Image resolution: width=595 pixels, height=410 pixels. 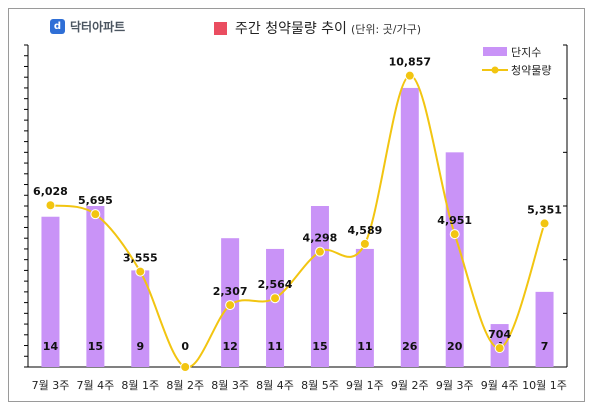 I want to click on x-tick-label-9: 9월 2주, so click(x=410, y=385).